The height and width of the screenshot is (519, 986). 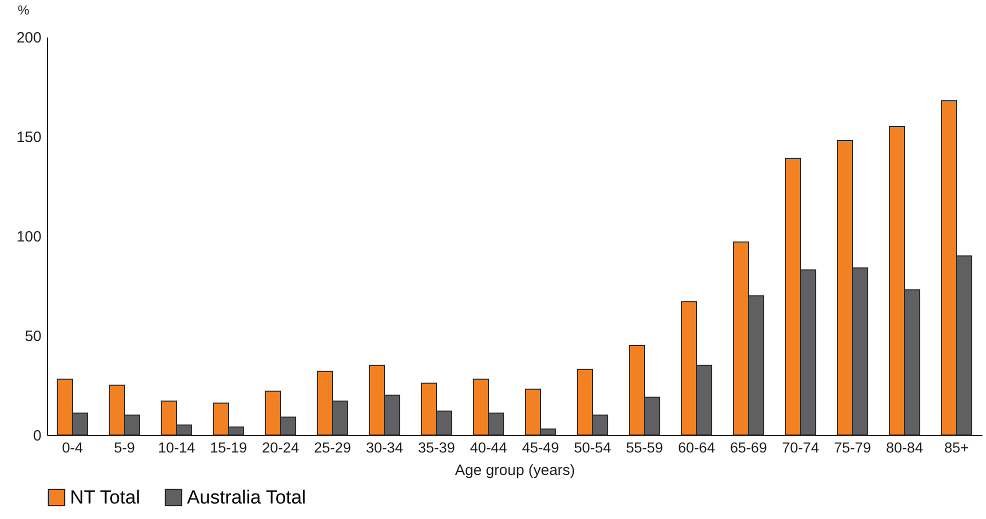 I want to click on x-tick-label: 35-39, so click(x=437, y=448).